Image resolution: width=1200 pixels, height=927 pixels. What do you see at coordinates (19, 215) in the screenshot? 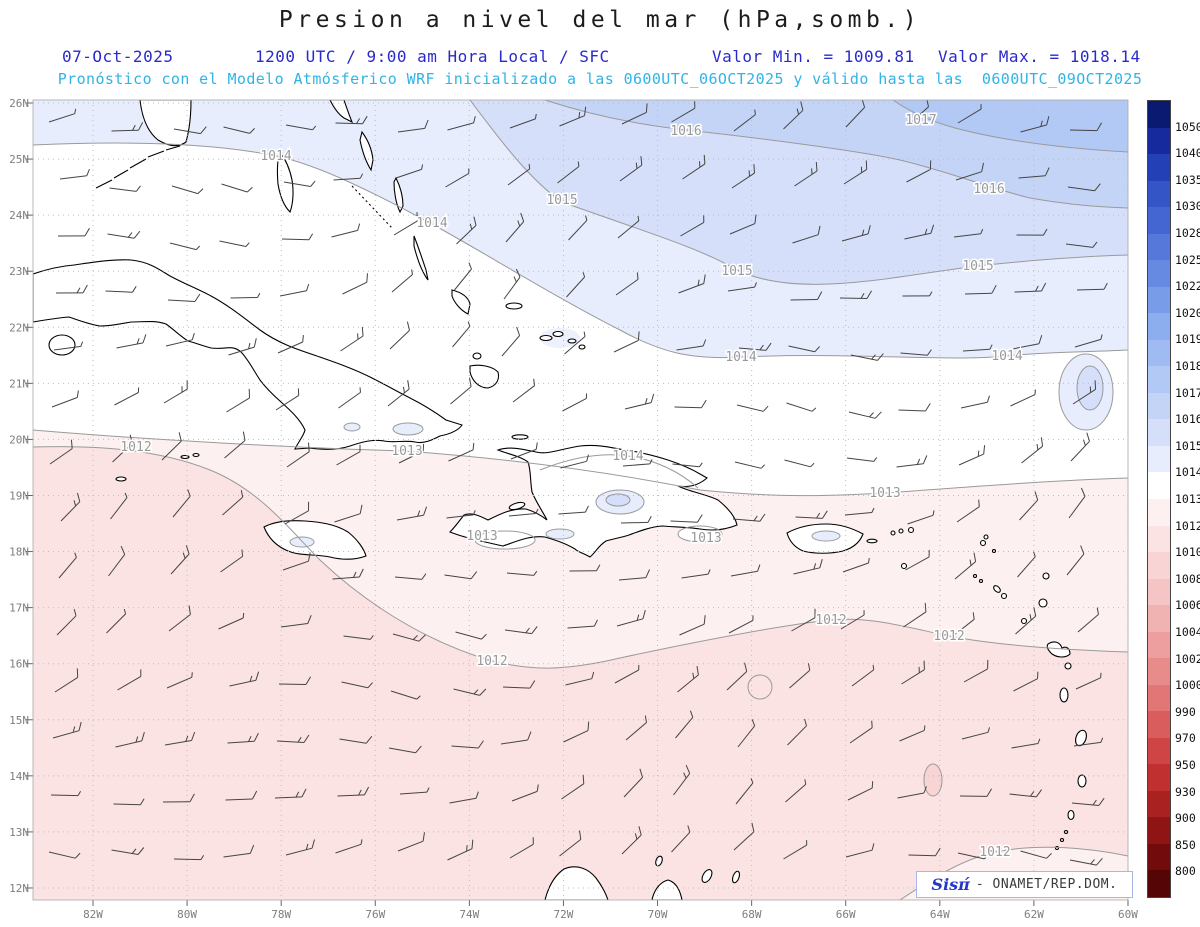
I see `lat-tick-label: 24N` at bounding box center [19, 215].